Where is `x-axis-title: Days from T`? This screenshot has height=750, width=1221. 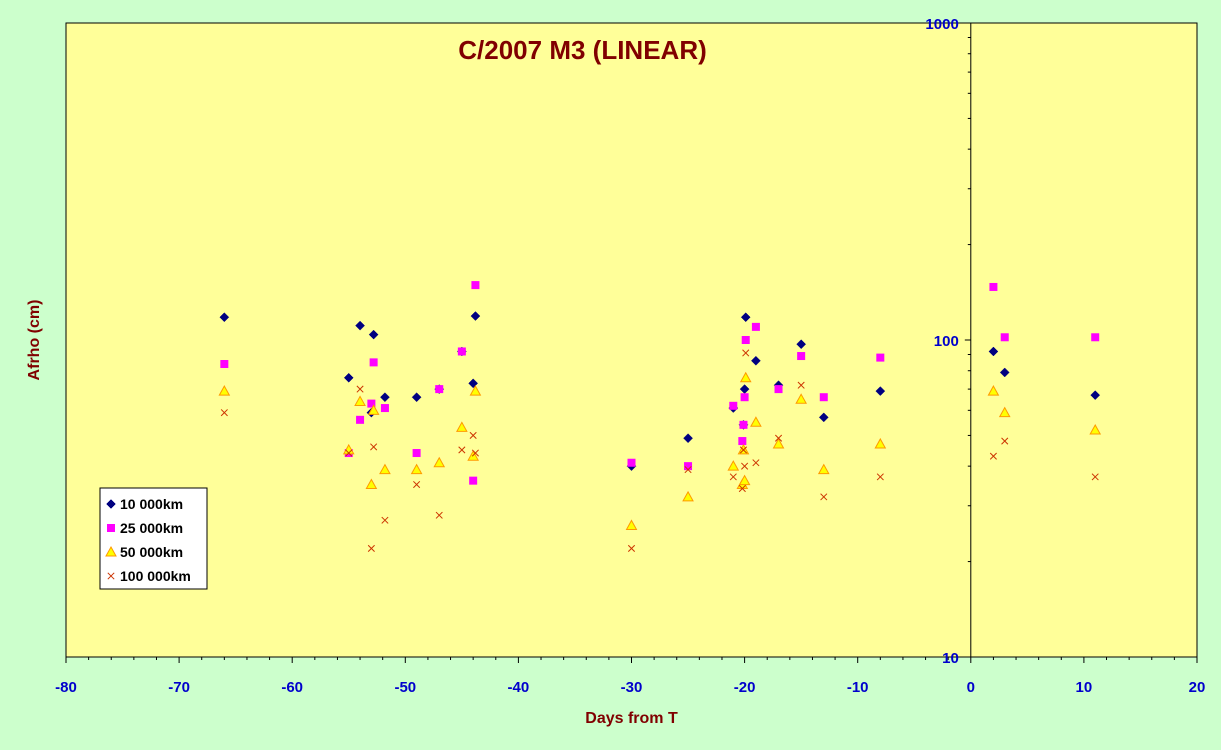 x-axis-title: Days from T is located at coordinates (631, 718).